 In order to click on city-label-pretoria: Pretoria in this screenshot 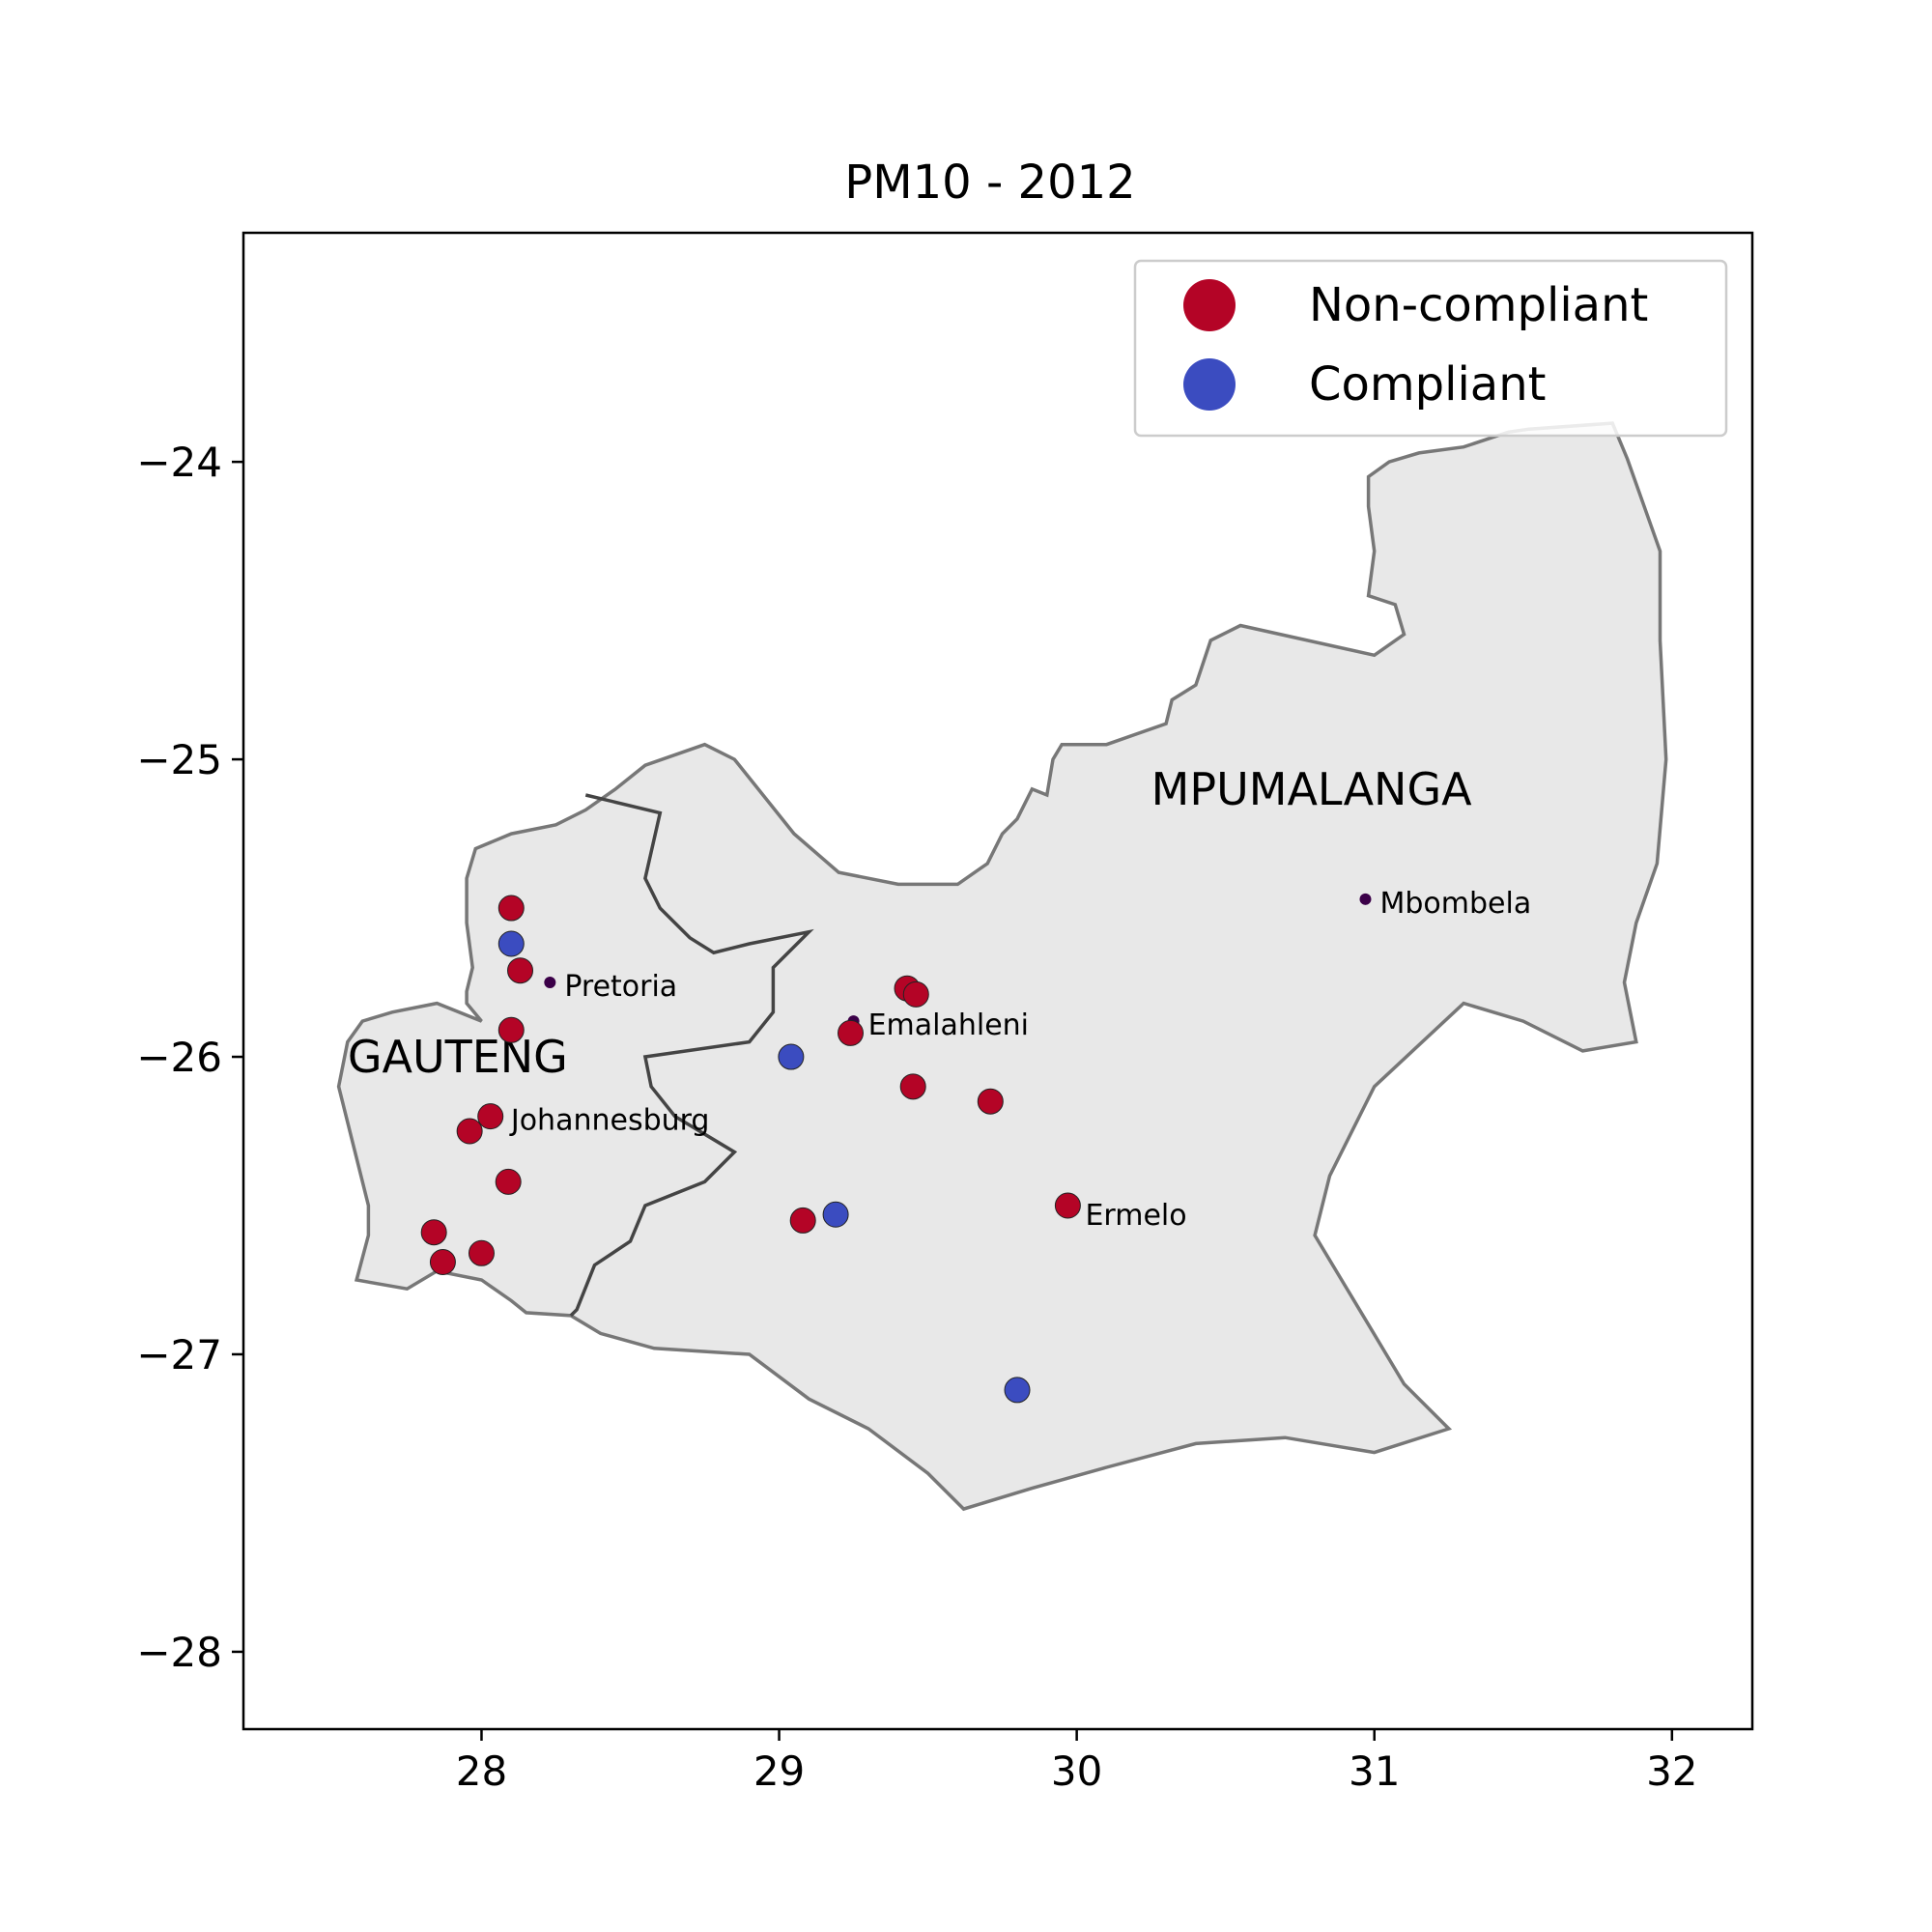, I will do `click(620, 987)`.